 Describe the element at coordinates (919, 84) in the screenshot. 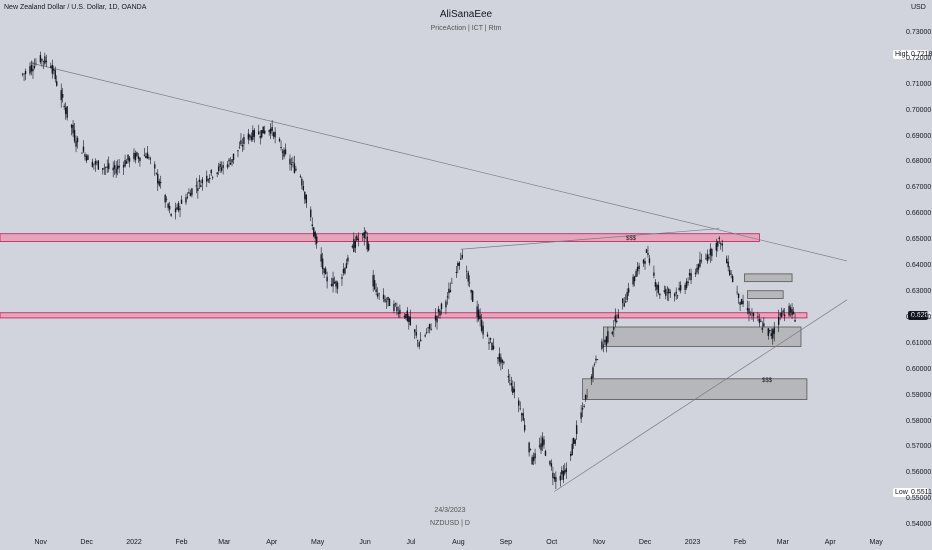

I see `y-tick-label: 0.71000` at that location.